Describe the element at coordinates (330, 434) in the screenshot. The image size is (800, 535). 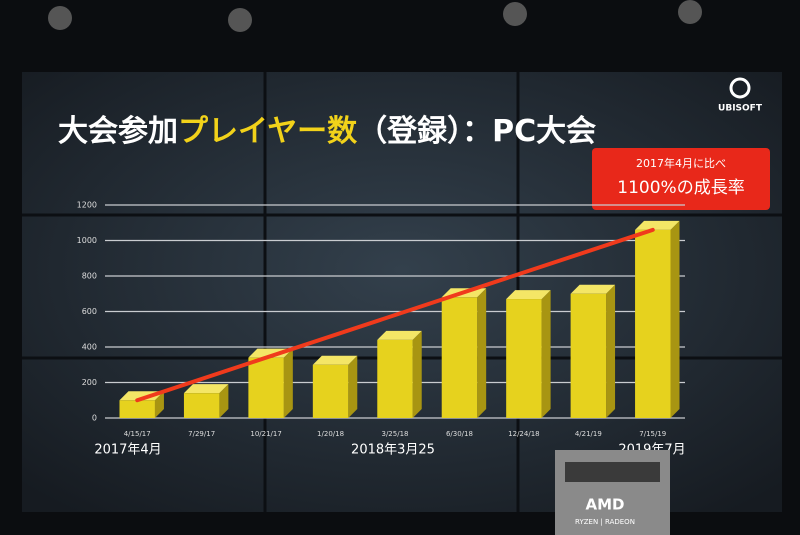
I see `x-tick-label: 1/20/18` at that location.